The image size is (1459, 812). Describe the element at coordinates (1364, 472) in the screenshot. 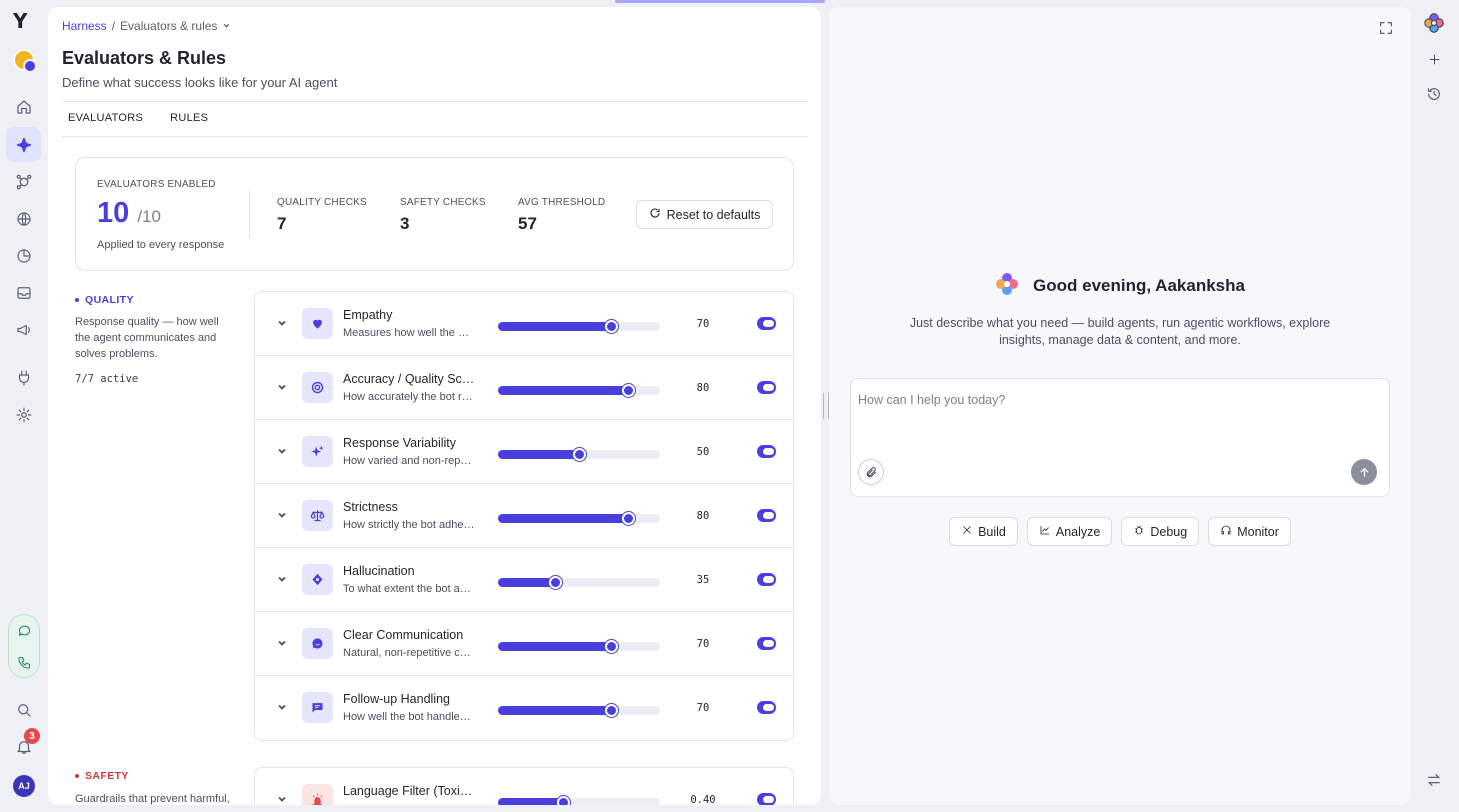

I see `send-button` at that location.